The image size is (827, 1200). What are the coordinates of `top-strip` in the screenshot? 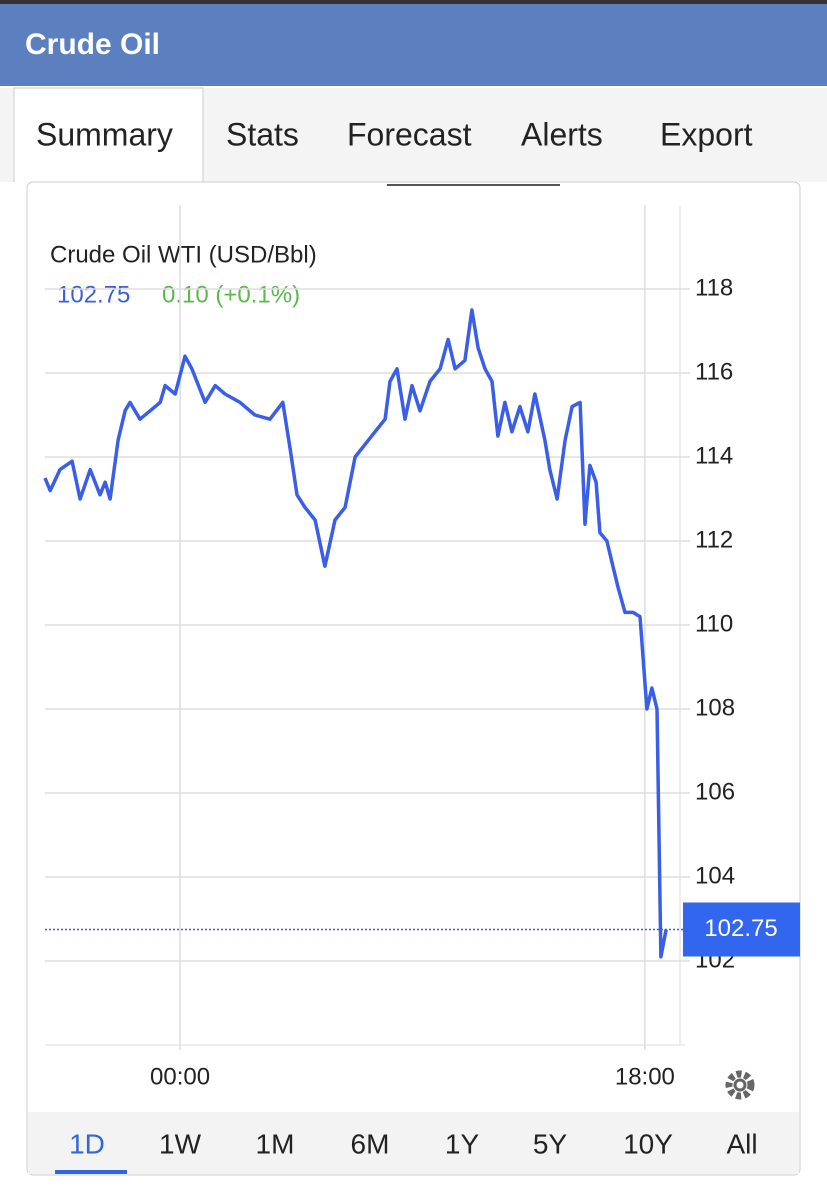 It's located at (413, 2).